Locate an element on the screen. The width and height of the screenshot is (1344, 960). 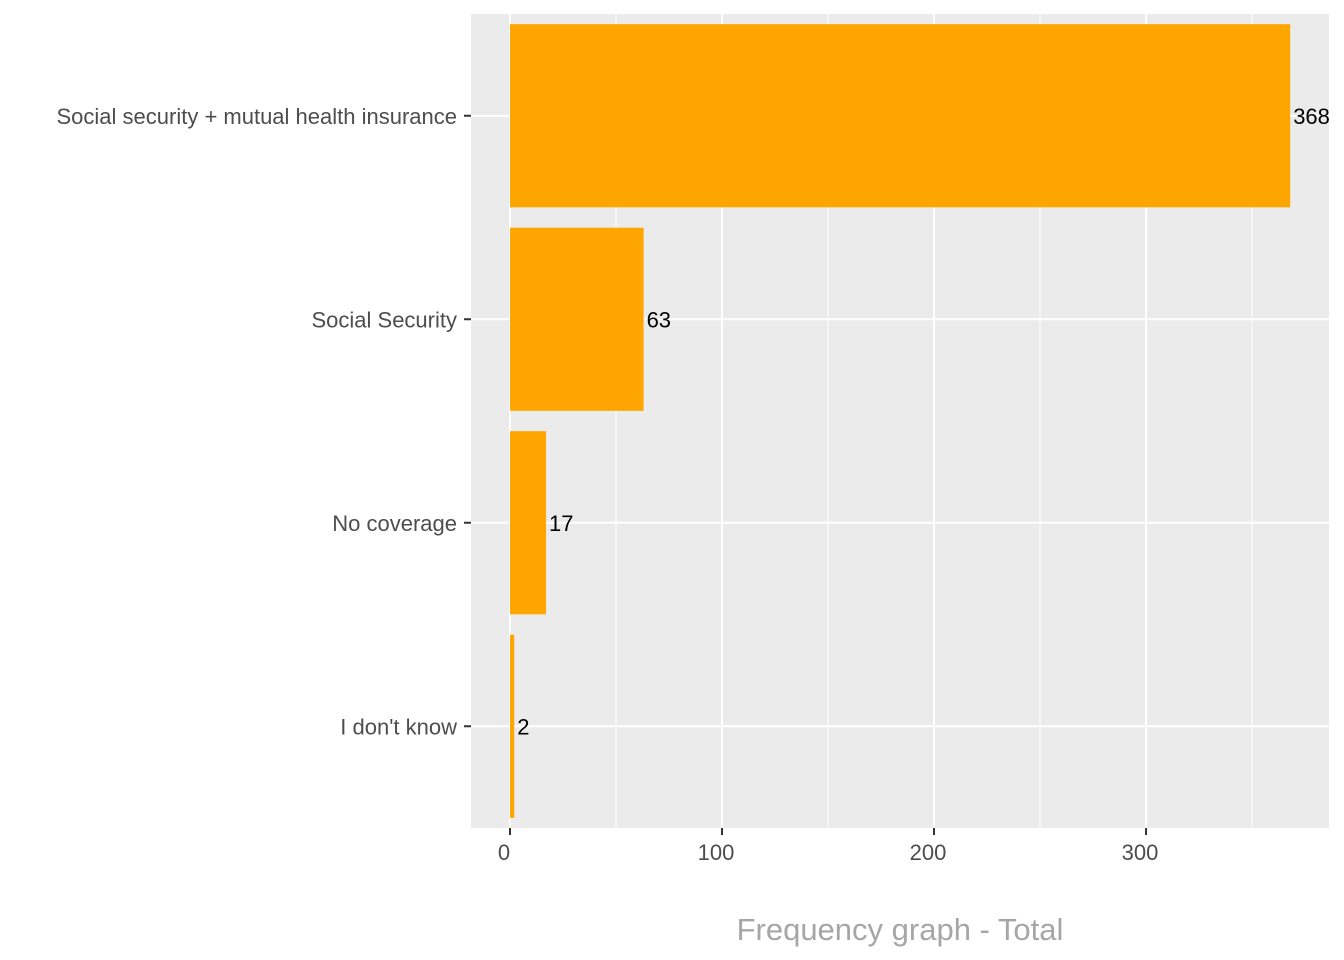
data-label: 2 is located at coordinates (523, 726).